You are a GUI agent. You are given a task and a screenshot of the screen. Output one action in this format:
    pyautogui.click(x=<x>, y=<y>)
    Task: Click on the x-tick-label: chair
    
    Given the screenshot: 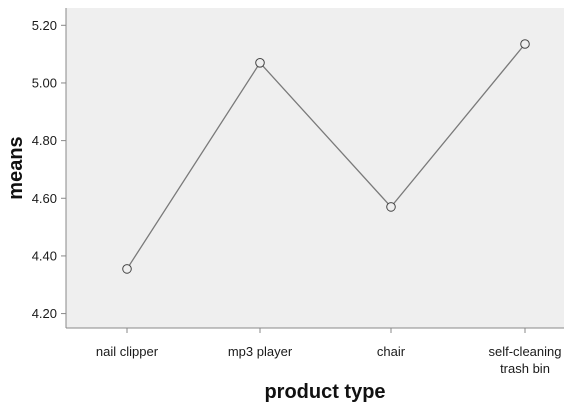 What is the action you would take?
    pyautogui.click(x=391, y=351)
    